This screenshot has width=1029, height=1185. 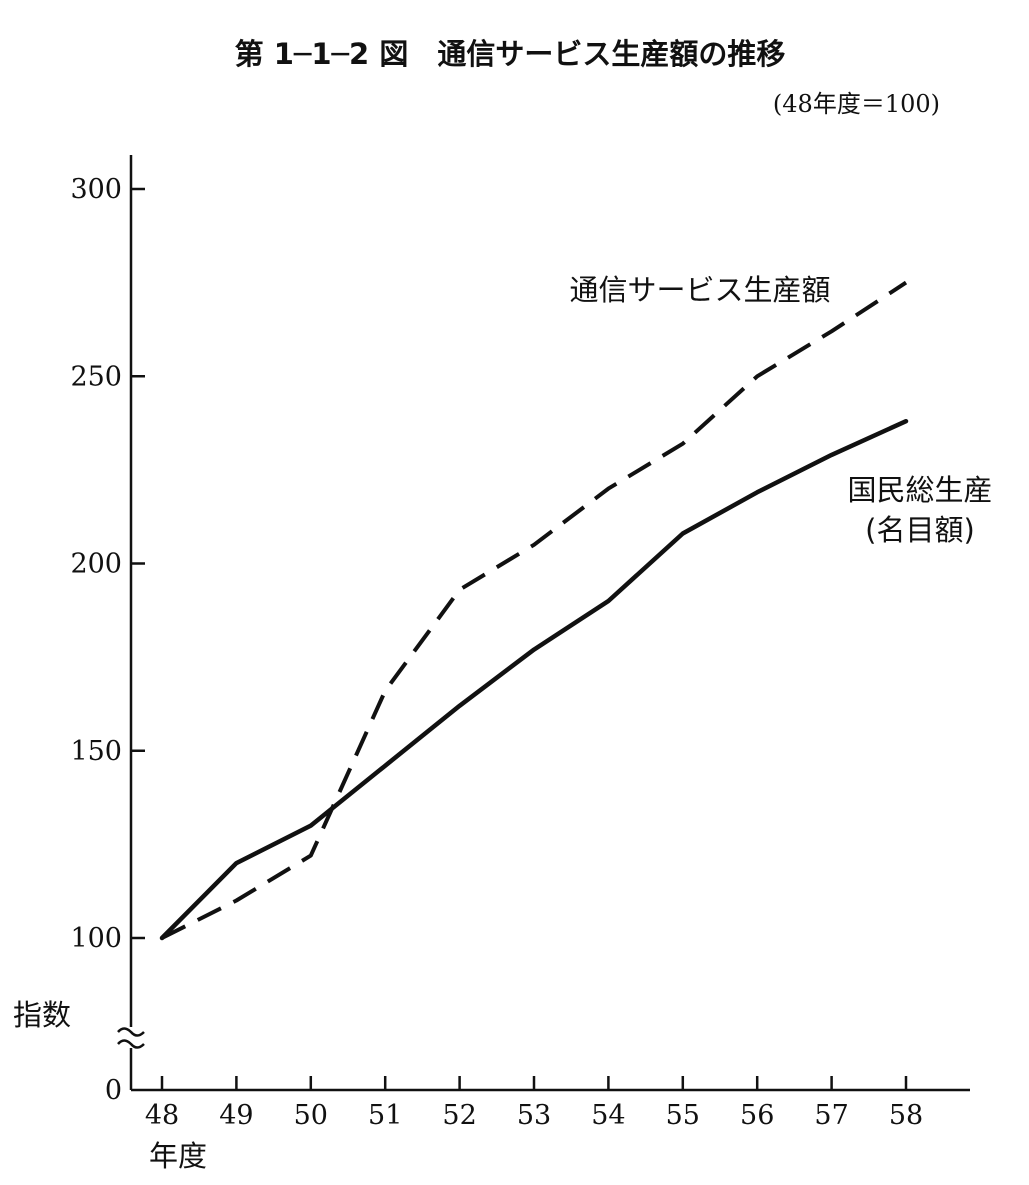 What do you see at coordinates (608, 1115) in the screenshot?
I see `x-tick-label: 54` at bounding box center [608, 1115].